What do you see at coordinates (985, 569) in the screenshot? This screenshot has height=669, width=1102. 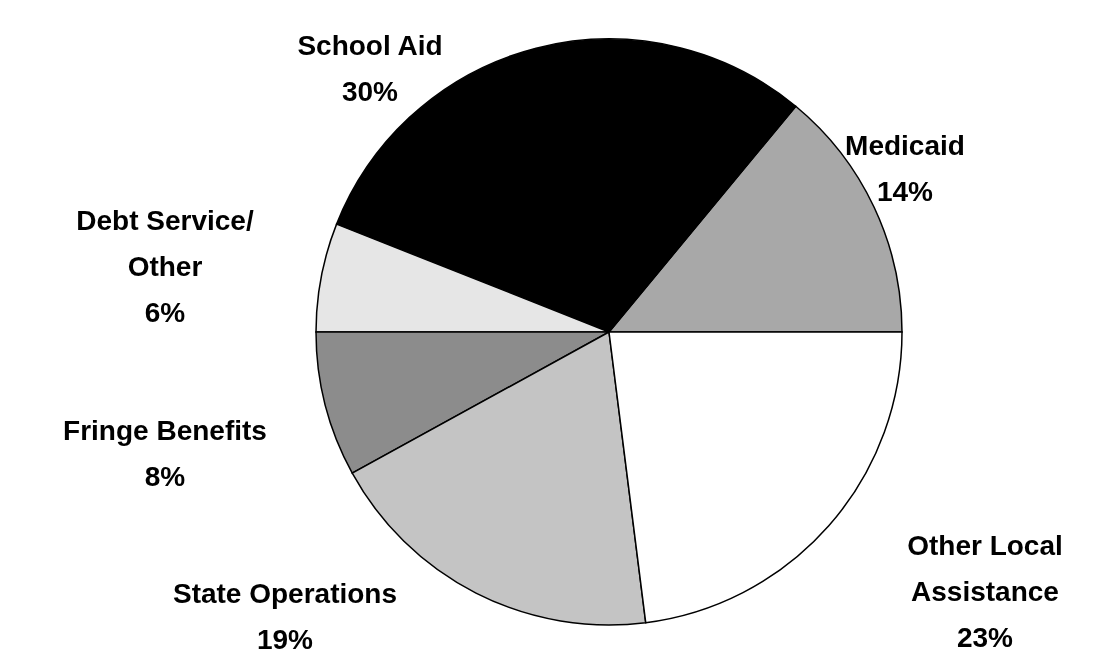 I see `slice-label: Other Local Assistance` at bounding box center [985, 569].